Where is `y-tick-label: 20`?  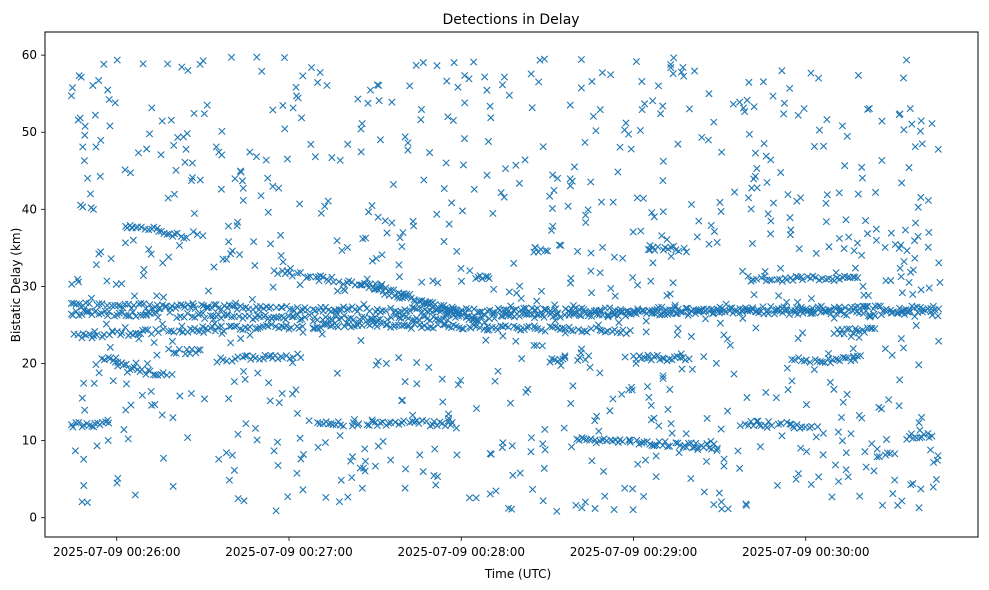 y-tick-label: 20 is located at coordinates (29, 364).